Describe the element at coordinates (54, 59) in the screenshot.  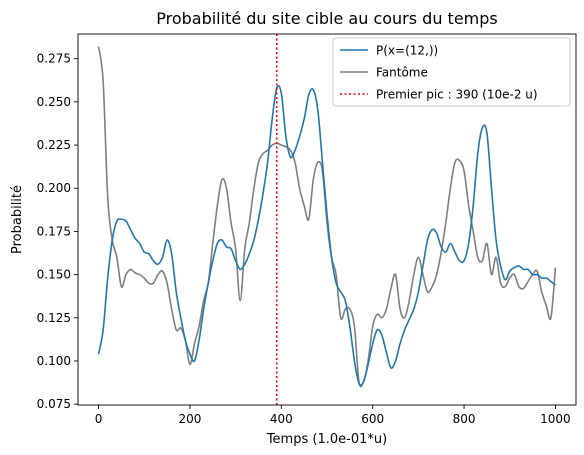
I see `y-tick-label: 0.275` at that location.